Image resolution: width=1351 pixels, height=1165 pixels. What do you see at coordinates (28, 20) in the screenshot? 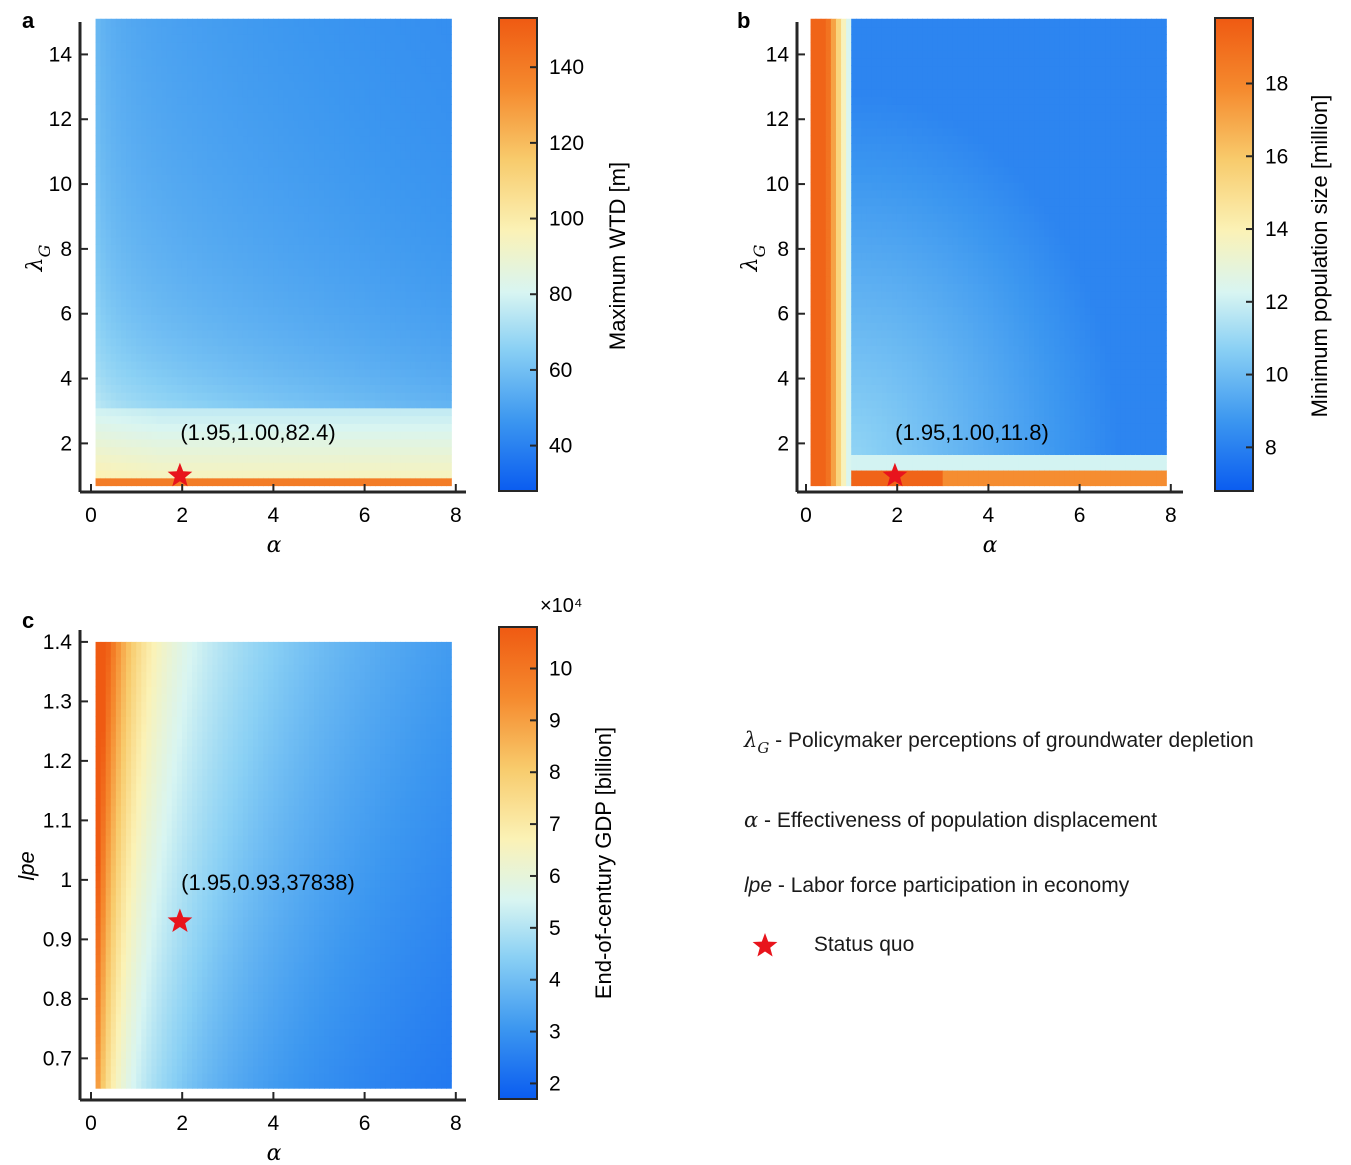
I see `panel-label-a: a` at bounding box center [28, 20].